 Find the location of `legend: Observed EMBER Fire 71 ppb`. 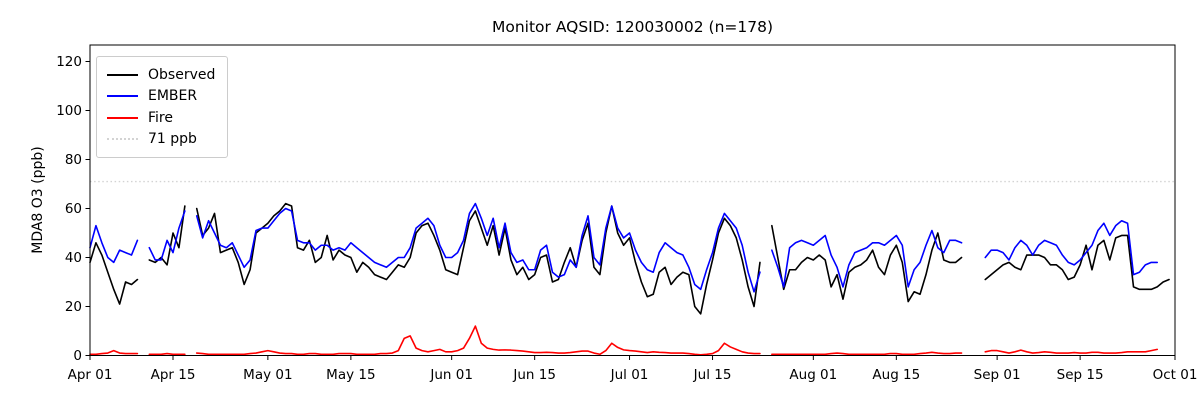

legend: Observed EMBER Fire 71 ppb is located at coordinates (162, 107).